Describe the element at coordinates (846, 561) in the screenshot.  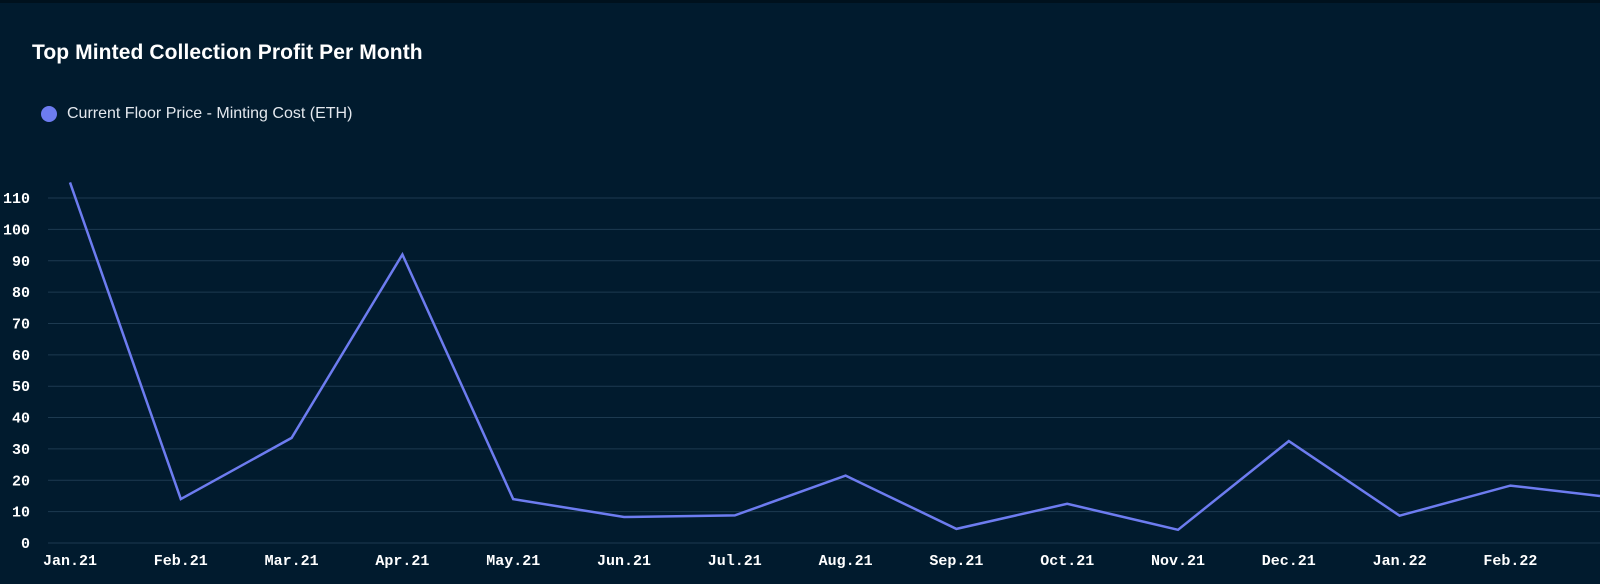
I see `x-tick-label: Aug.21` at that location.